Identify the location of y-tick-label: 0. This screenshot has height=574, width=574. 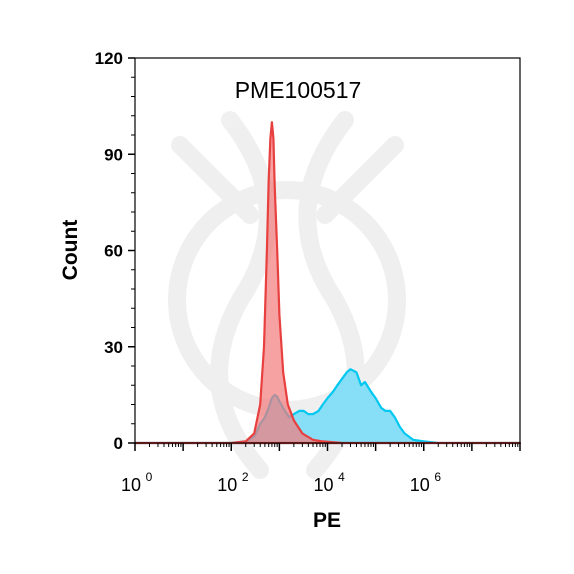
(118, 443).